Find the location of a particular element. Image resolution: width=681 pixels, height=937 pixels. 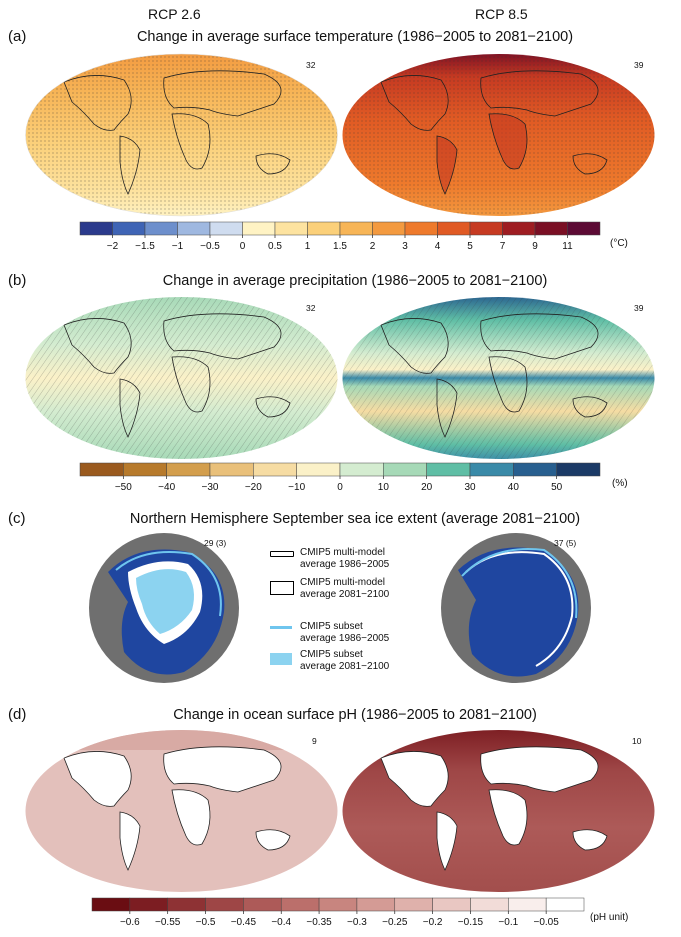

precipitation-map-rcp85 is located at coordinates (498, 378).